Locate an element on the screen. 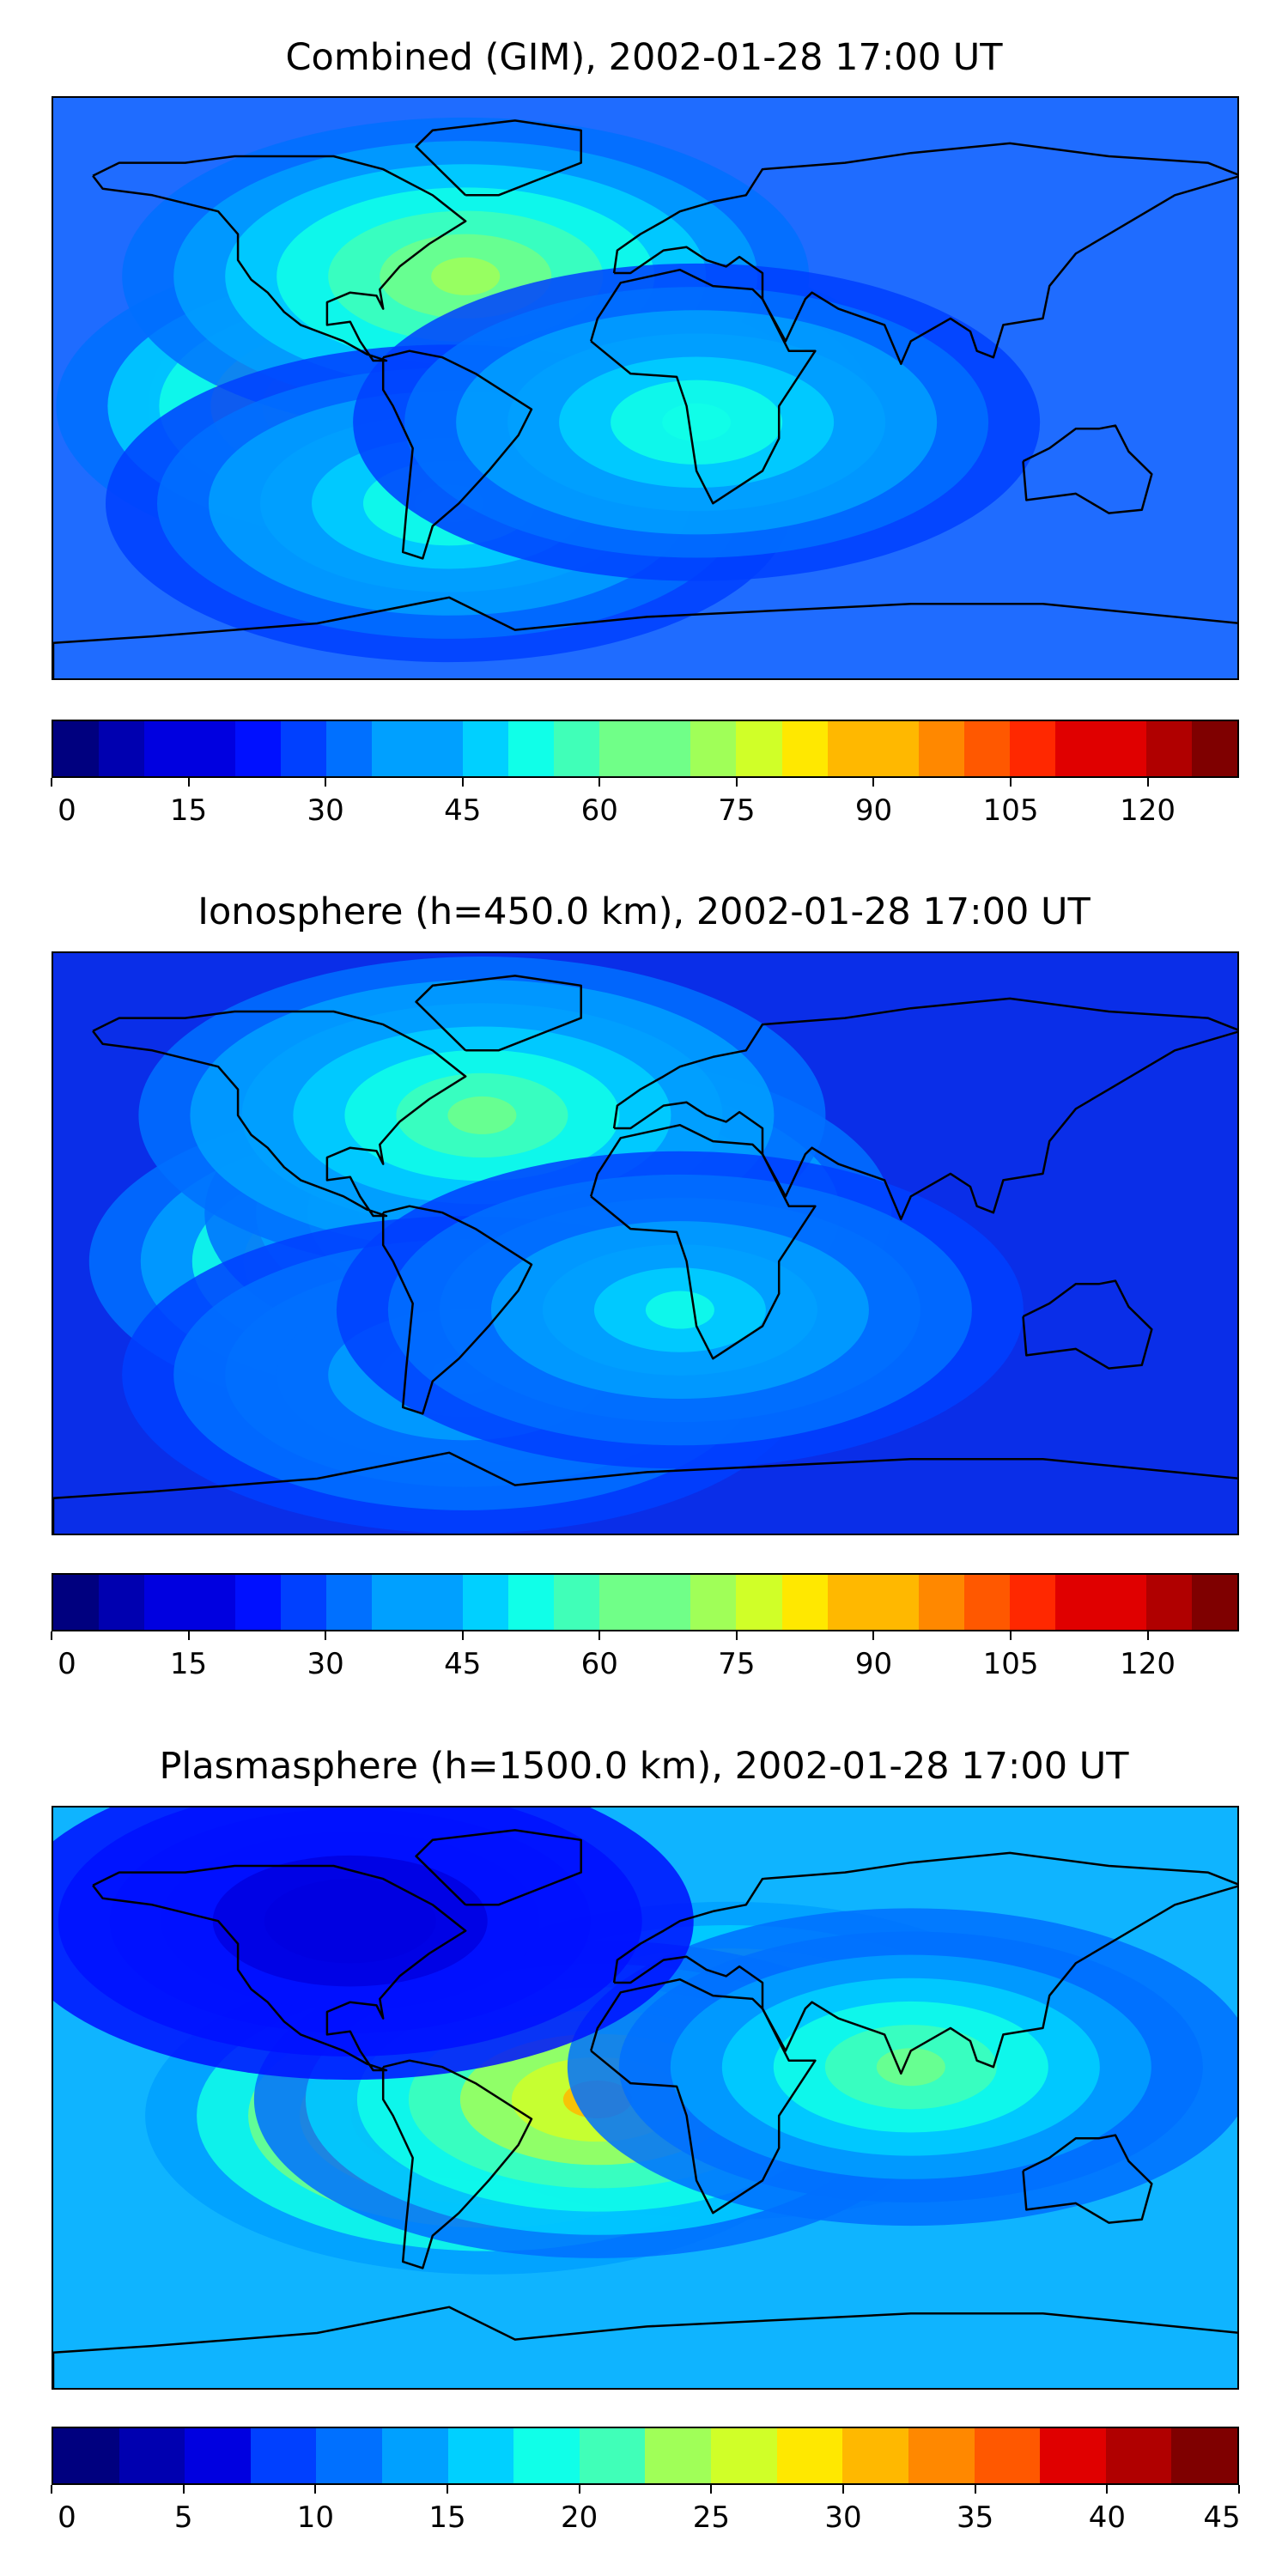  colorbar-tick-label: 120 is located at coordinates (1148, 1664).